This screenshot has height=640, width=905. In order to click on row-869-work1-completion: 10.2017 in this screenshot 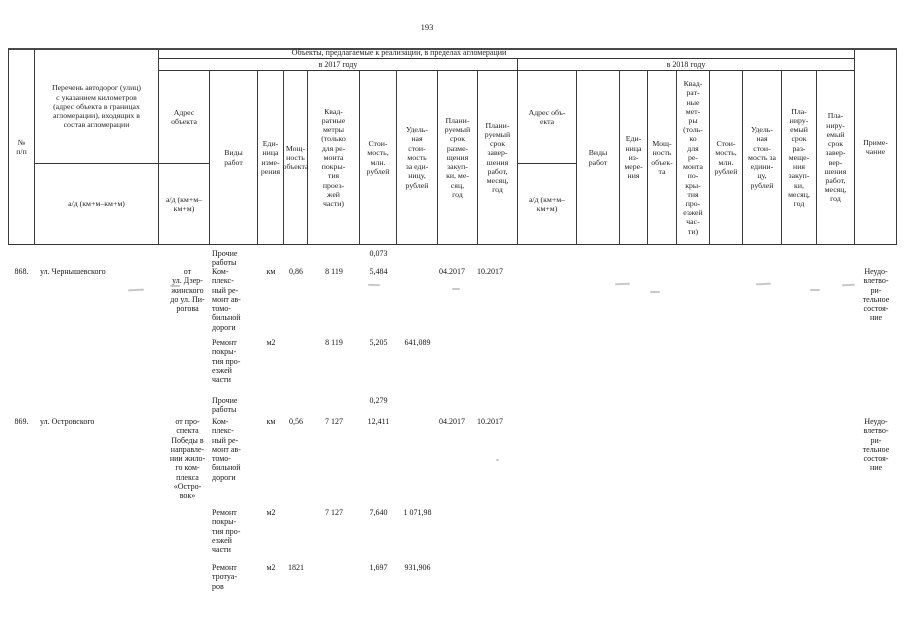, I will do `click(490, 421)`.